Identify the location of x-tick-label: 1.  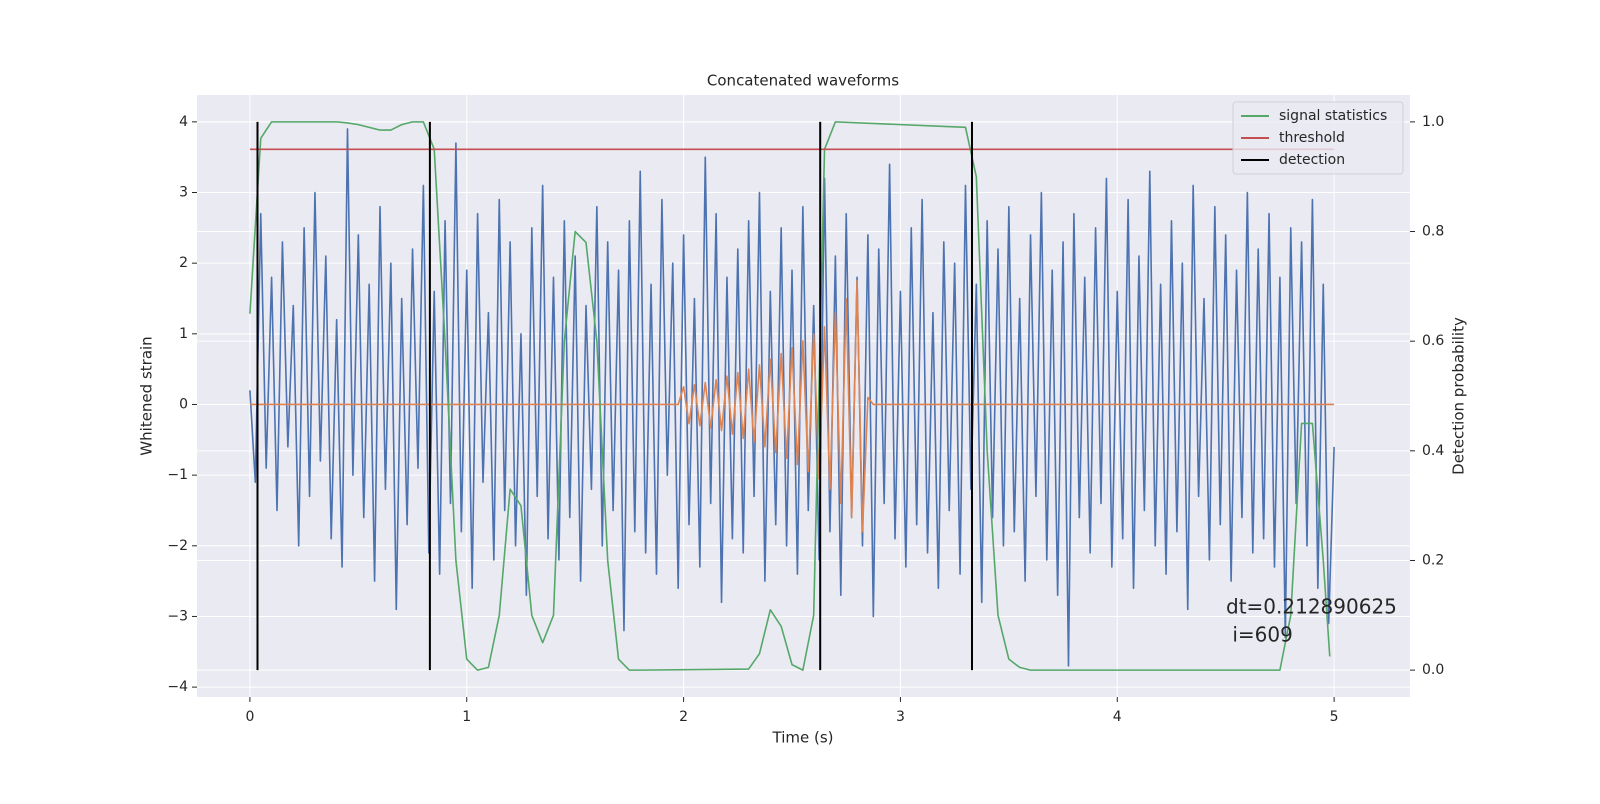
(466, 717).